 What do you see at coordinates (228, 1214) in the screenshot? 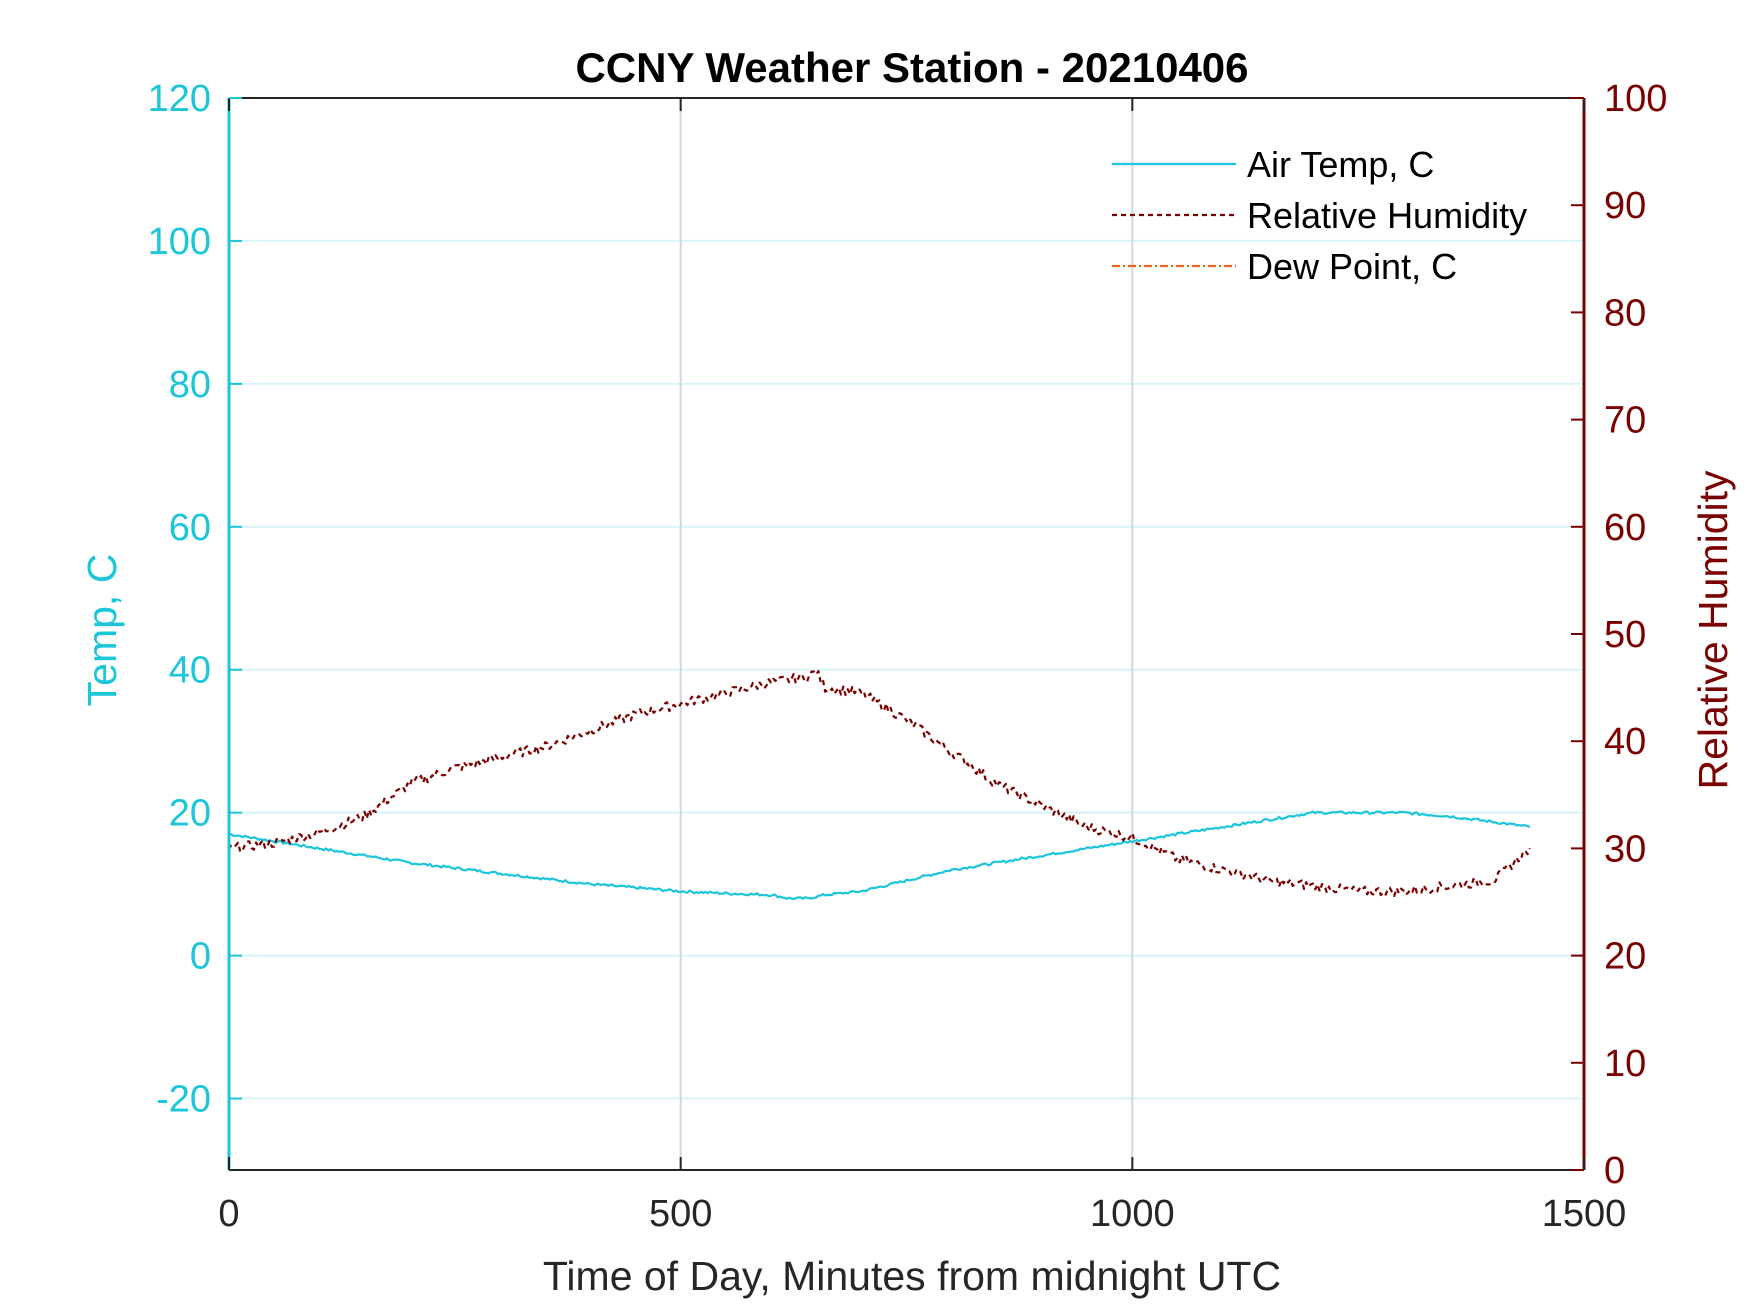
I see `x-tick-label: 0` at bounding box center [228, 1214].